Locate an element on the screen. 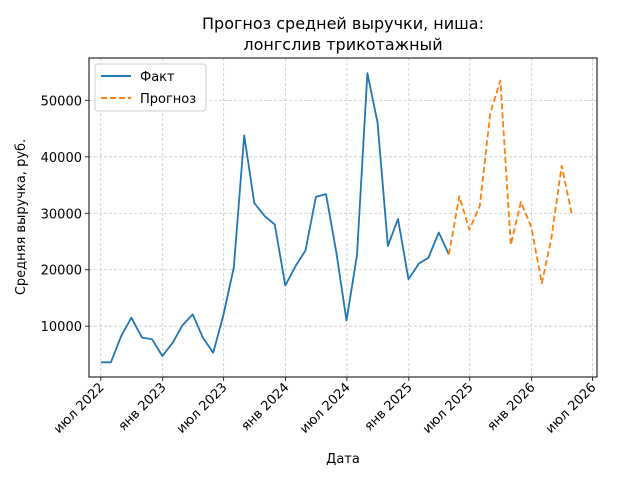  y-axis-label: Средняя выручка, руб. is located at coordinates (21, 217).